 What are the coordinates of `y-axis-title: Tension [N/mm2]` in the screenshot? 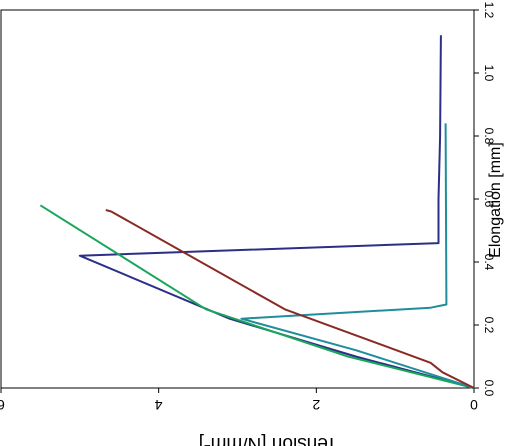 It's located at (268, 439).